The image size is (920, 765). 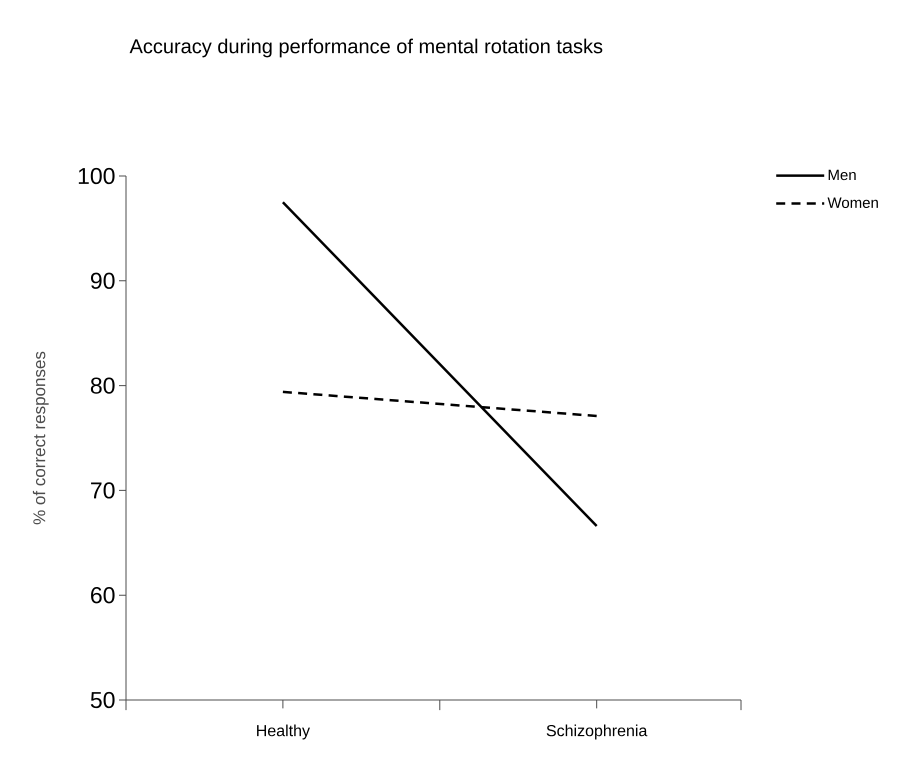 What do you see at coordinates (40, 438) in the screenshot?
I see `y-axis-title: % of correct responses` at bounding box center [40, 438].